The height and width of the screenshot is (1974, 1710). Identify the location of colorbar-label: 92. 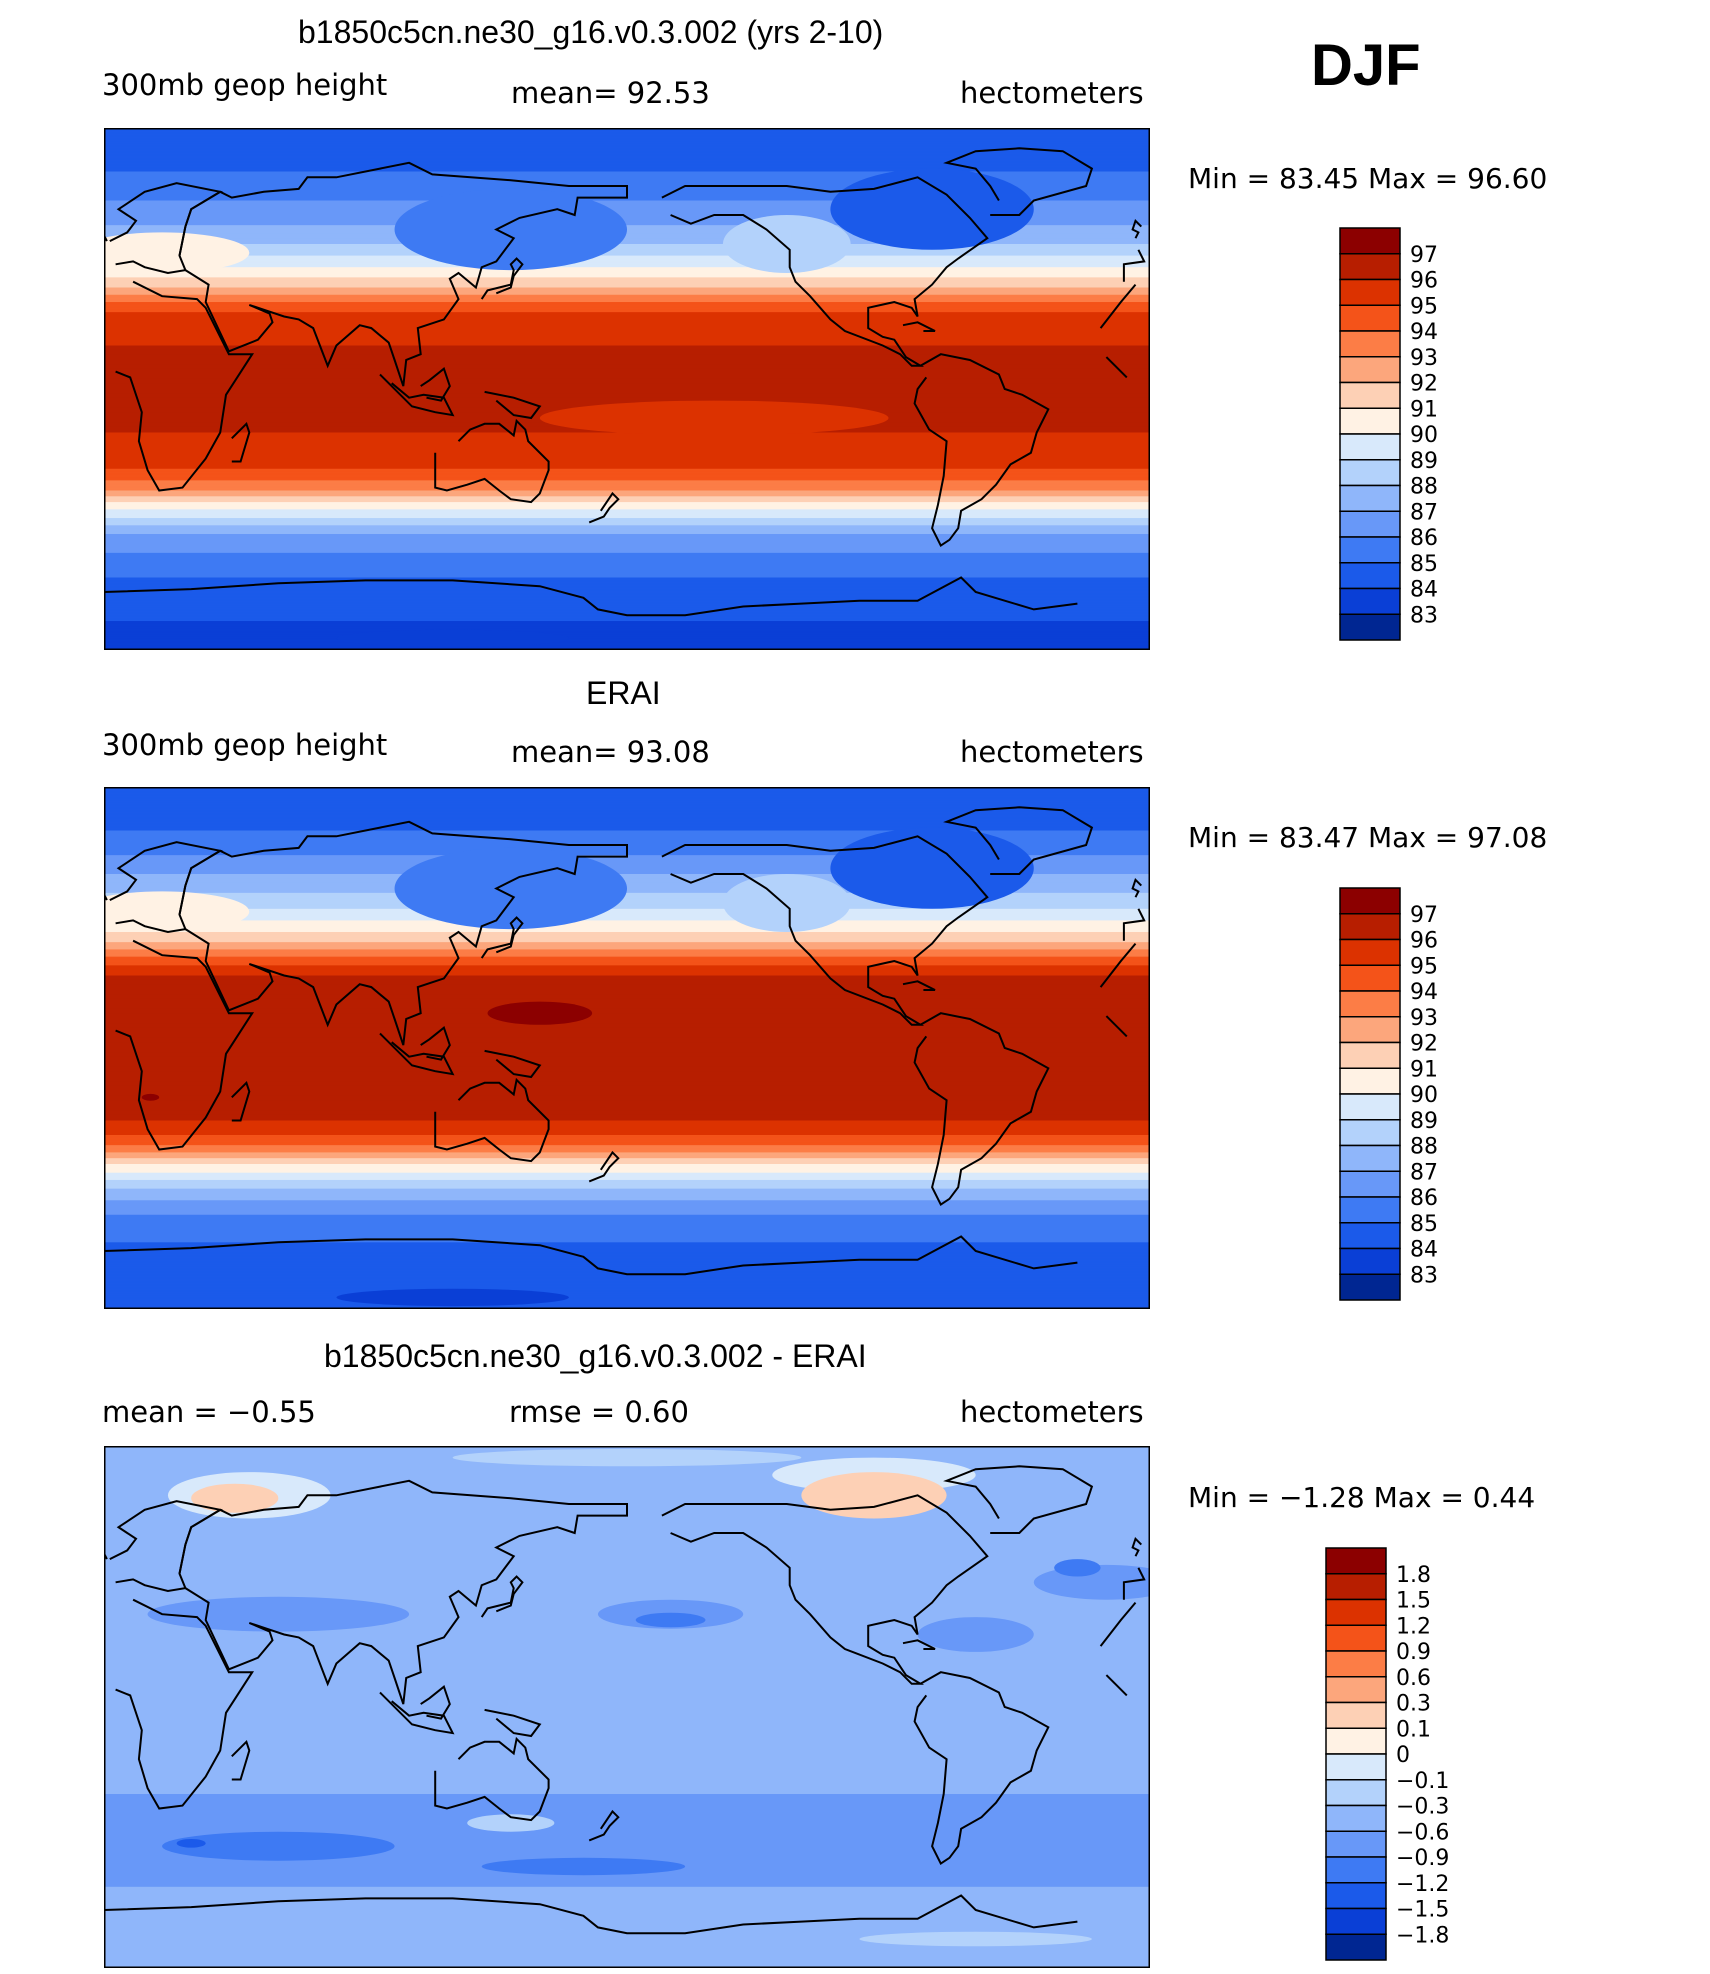
(1424, 1044).